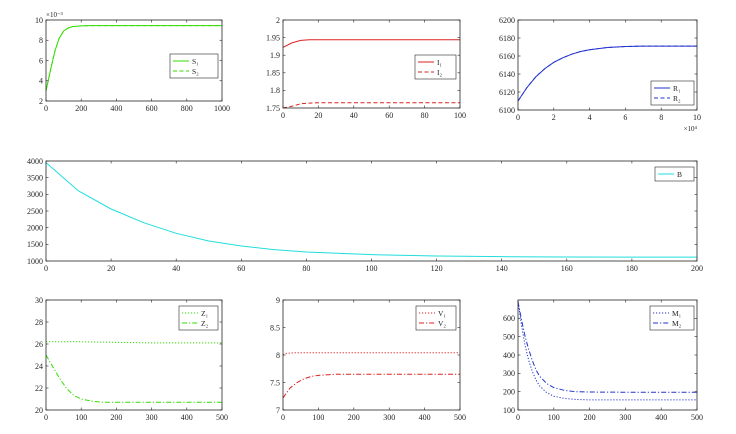 Image resolution: width=736 pixels, height=434 pixels. Describe the element at coordinates (205, 323) in the screenshot. I see `legend-label: Z₂` at that location.